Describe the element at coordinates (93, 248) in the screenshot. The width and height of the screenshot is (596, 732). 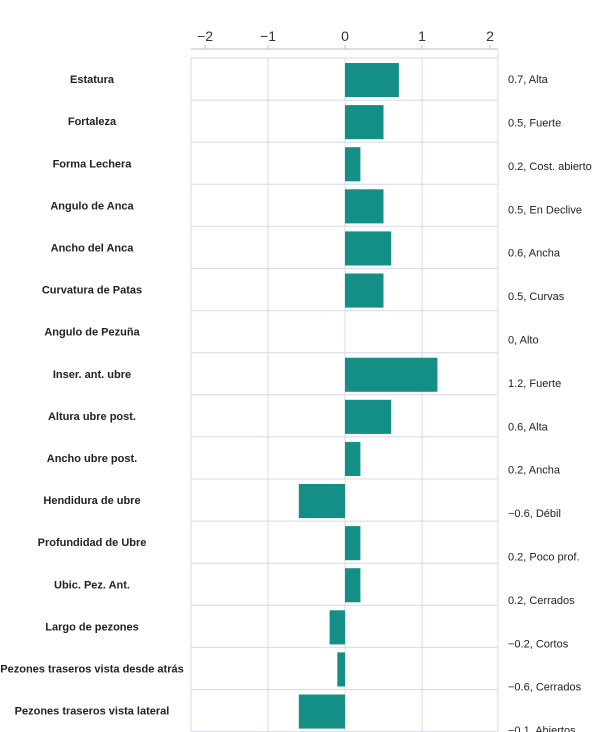
I see `category-label: Ancho del Anca` at that location.